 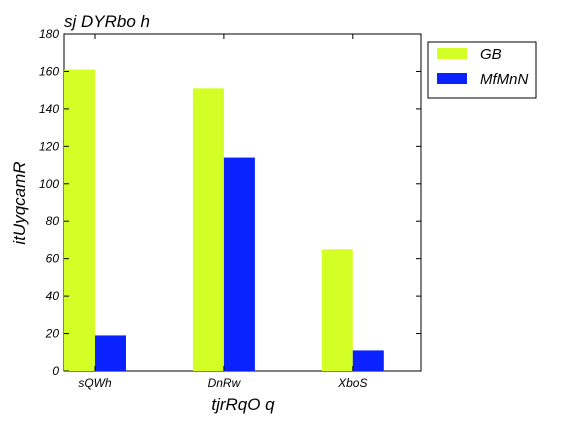 I want to click on legend-label-gb: GB, so click(x=491, y=54).